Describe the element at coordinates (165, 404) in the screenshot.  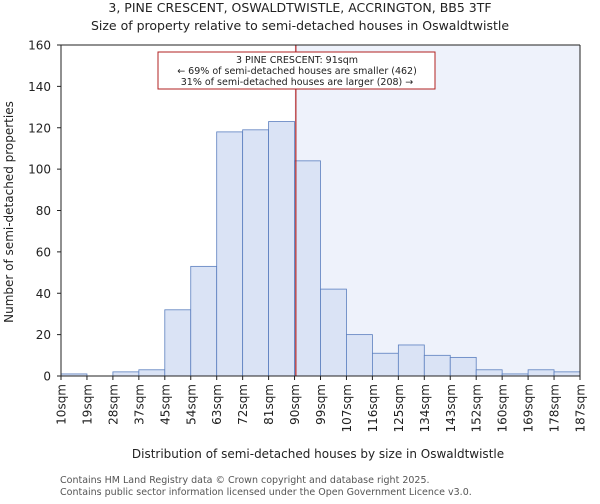
I see `x-tick-label-45sqm: 45sqm` at that location.